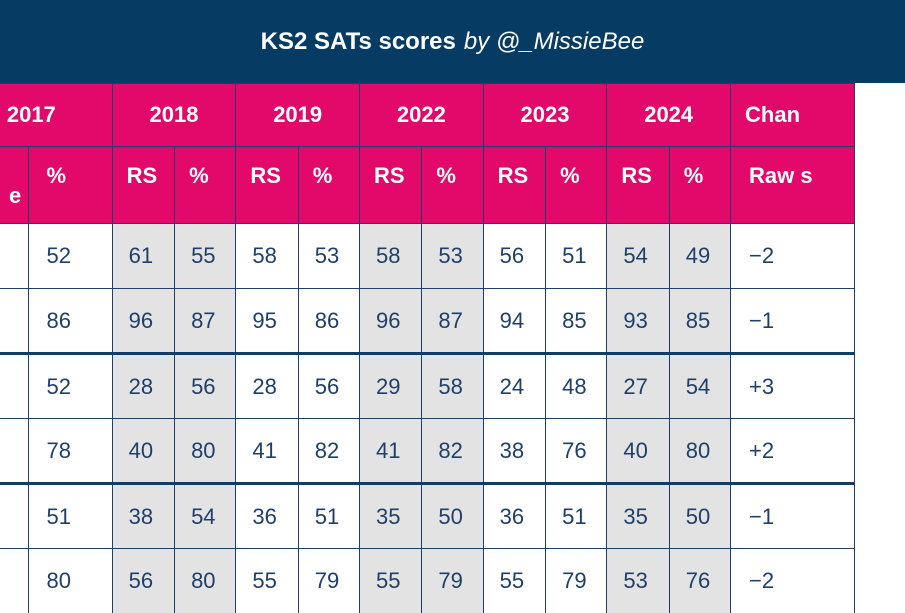 The height and width of the screenshot is (613, 905). What do you see at coordinates (638, 321) in the screenshot?
I see `table-cell: 93` at bounding box center [638, 321].